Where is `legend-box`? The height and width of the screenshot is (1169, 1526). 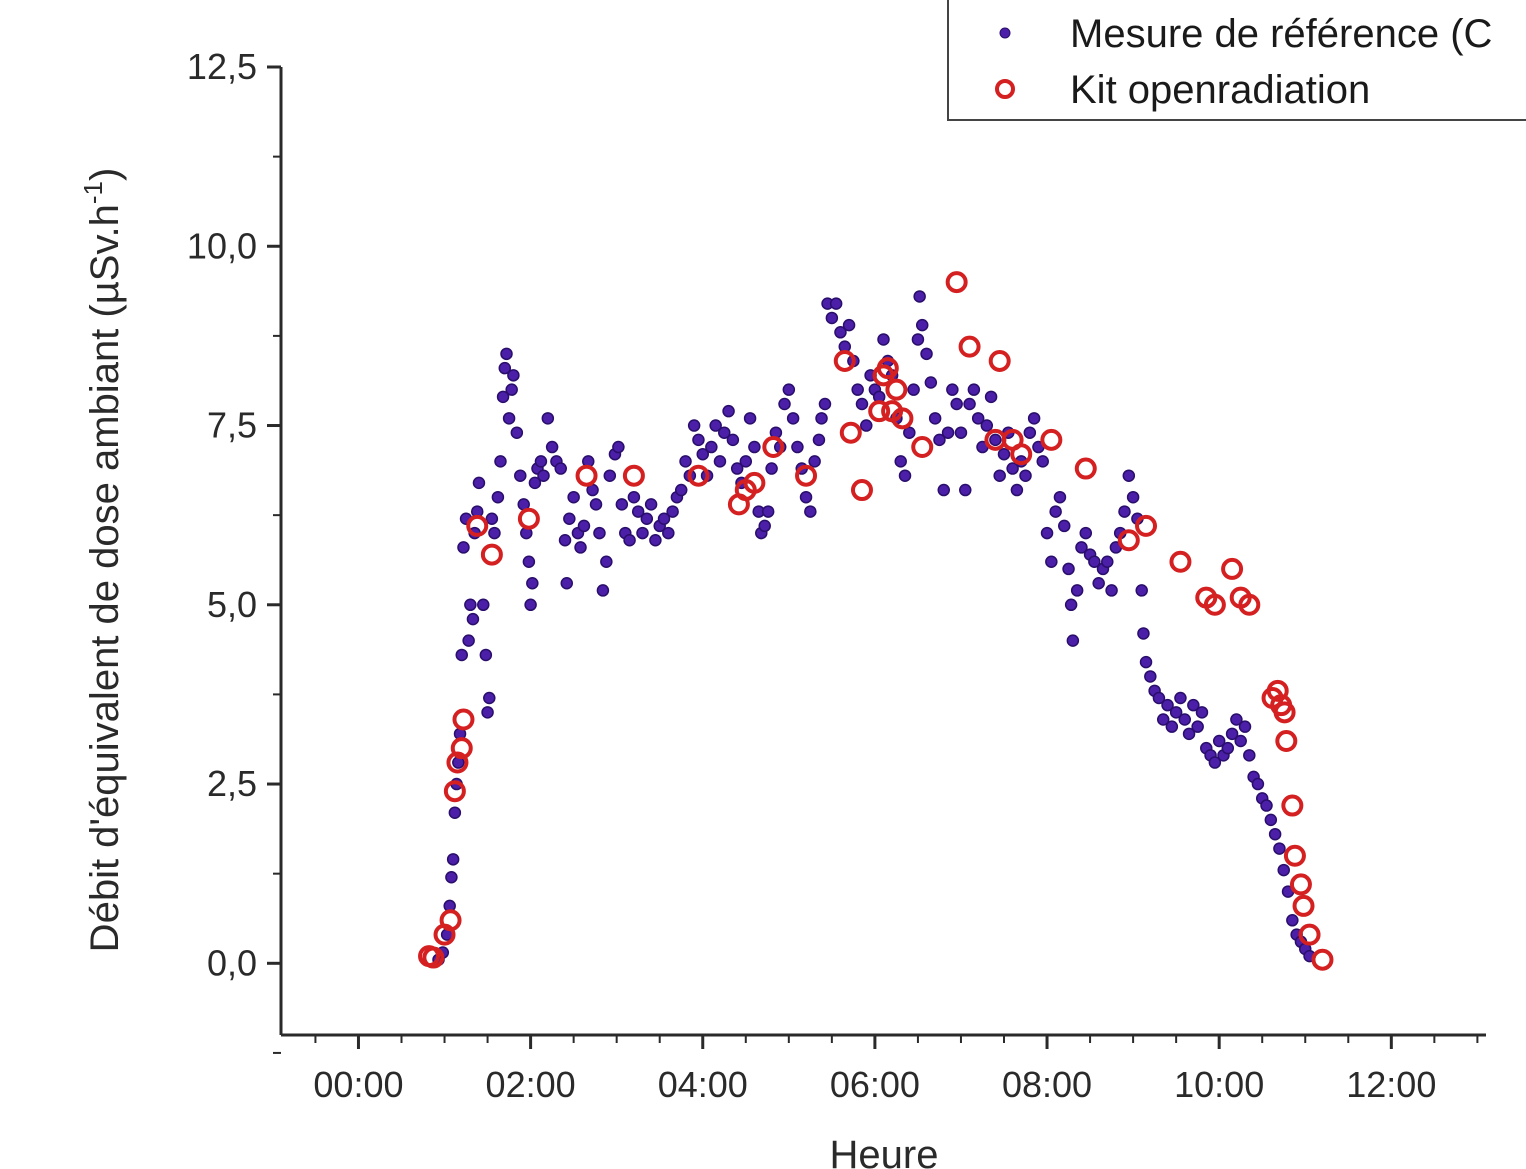
legend-box is located at coordinates (1236, 60).